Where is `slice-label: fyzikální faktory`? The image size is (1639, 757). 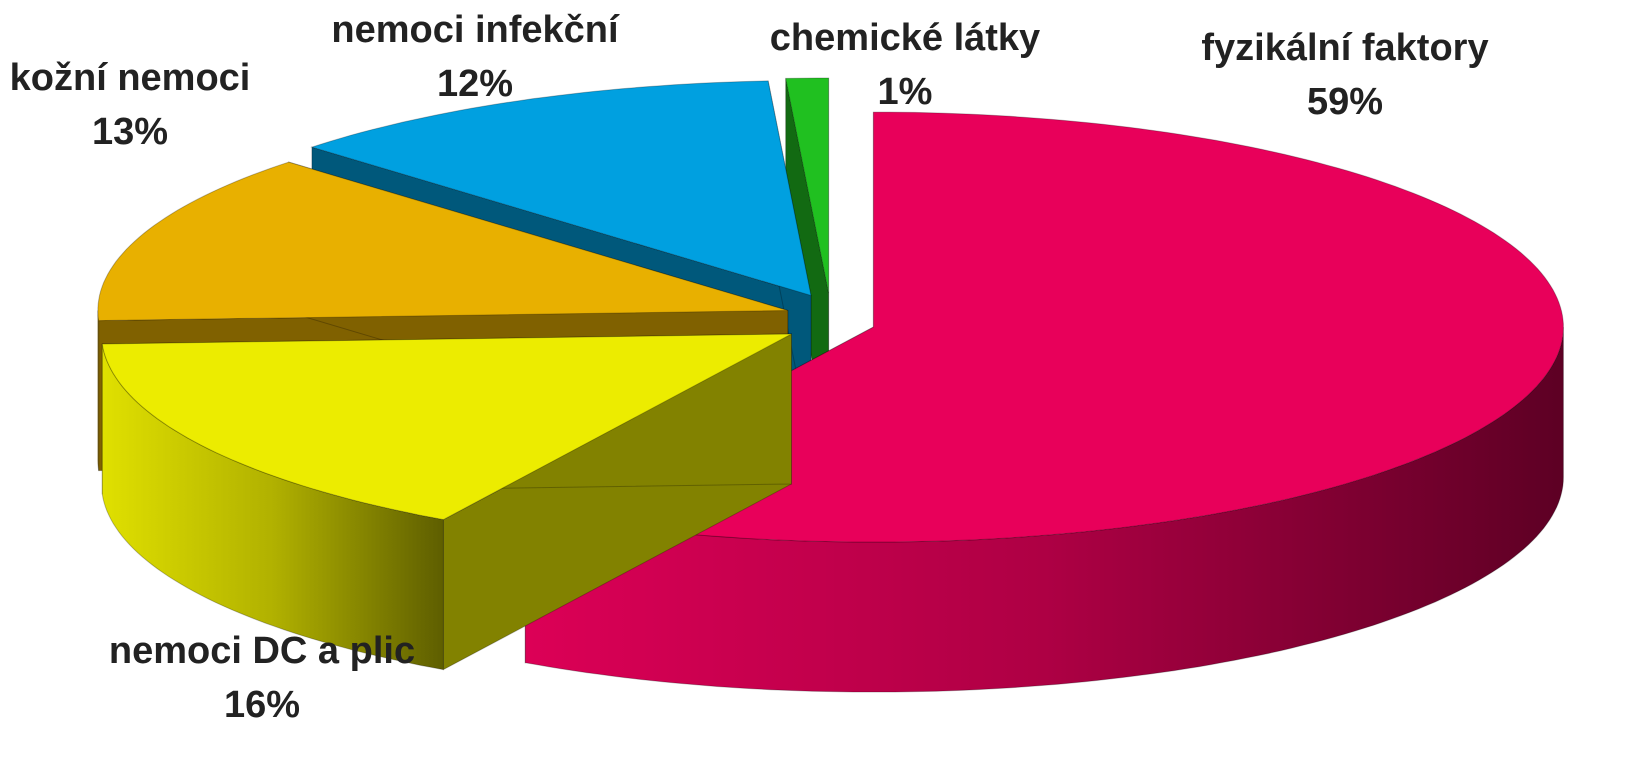 slice-label: fyzikální faktory is located at coordinates (1344, 48).